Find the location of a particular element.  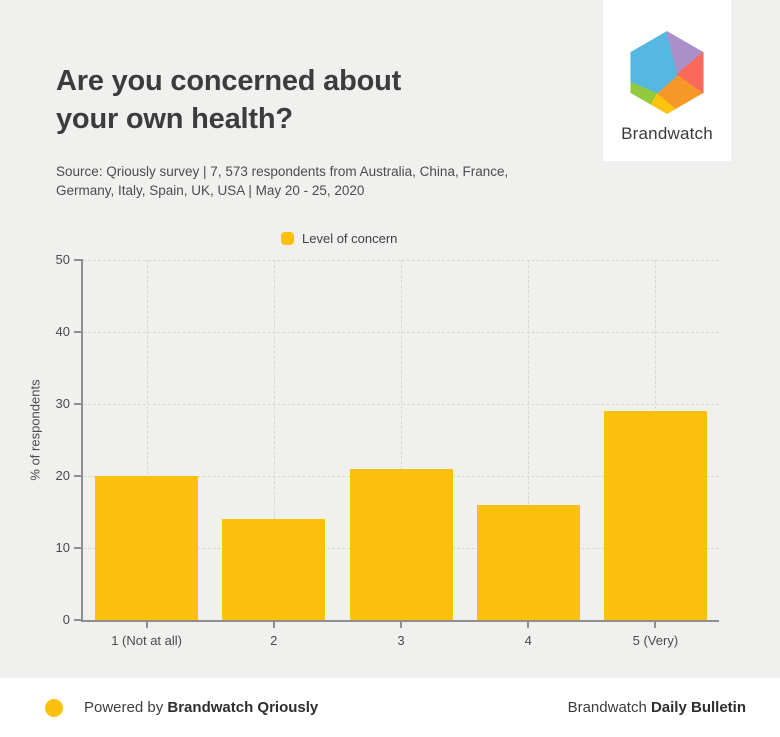

page-title: Are you concerned about your own health? is located at coordinates (316, 100).